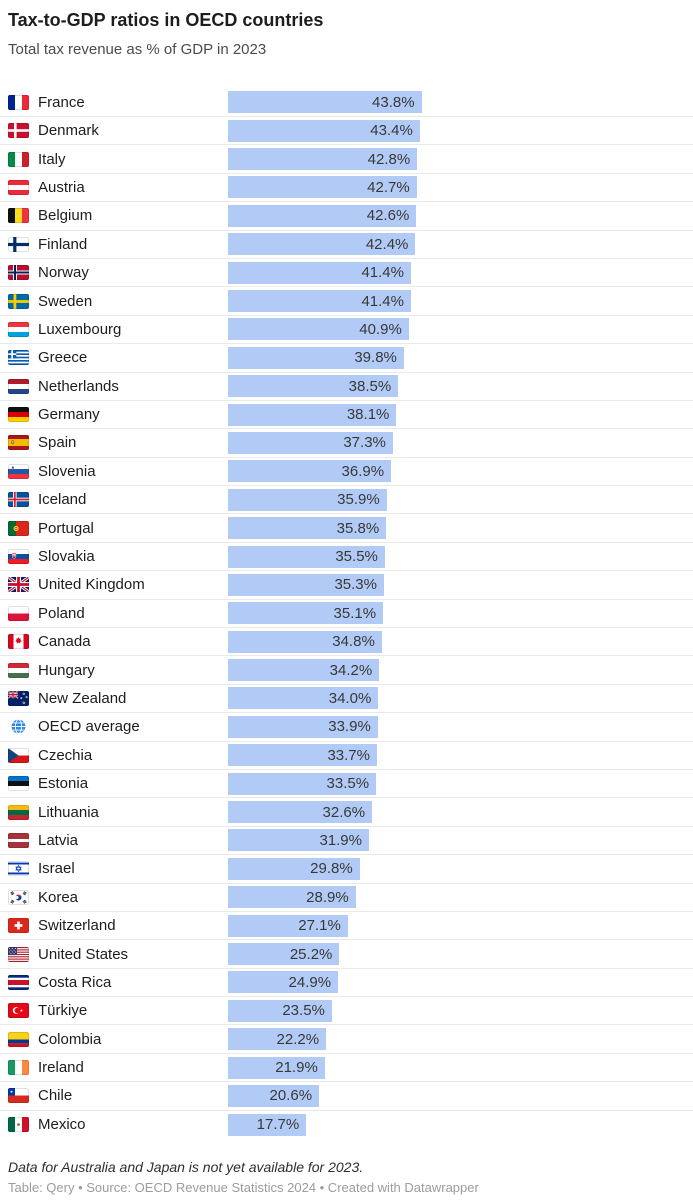 This screenshot has width=693, height=1200. What do you see at coordinates (340, 840) in the screenshot?
I see `value-label: 31.9%` at bounding box center [340, 840].